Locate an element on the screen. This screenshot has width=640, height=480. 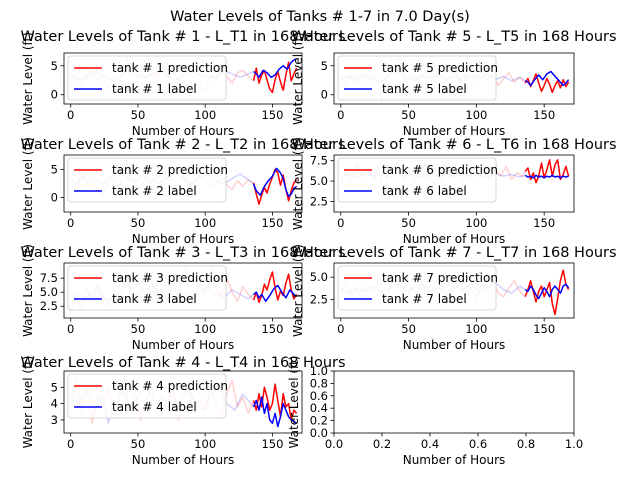
legend-entry: tank # 4 prediction is located at coordinates (170, 386).